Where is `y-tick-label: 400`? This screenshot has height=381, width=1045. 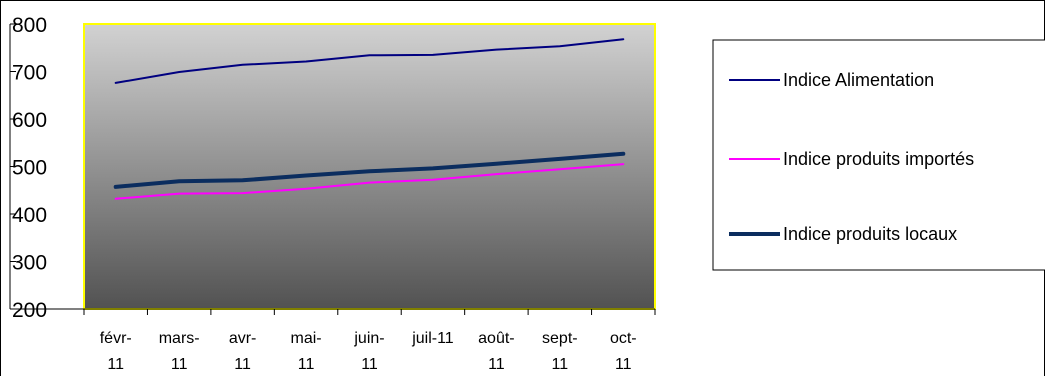
y-tick-label: 400 is located at coordinates (29, 215).